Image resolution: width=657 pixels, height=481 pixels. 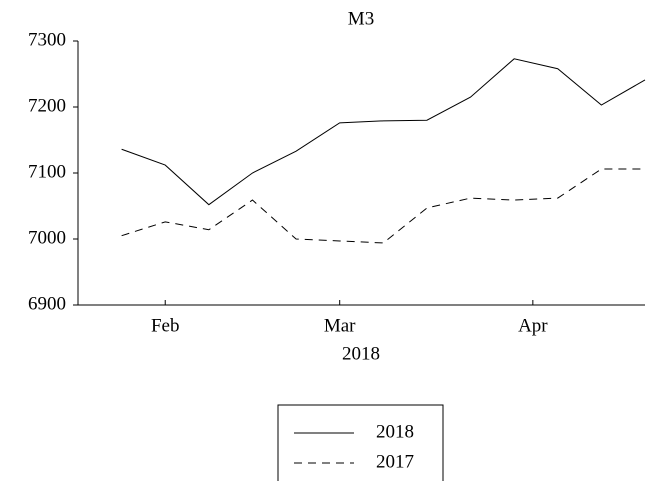 What do you see at coordinates (533, 325) in the screenshot?
I see `x-tick-label: Apr` at bounding box center [533, 325].